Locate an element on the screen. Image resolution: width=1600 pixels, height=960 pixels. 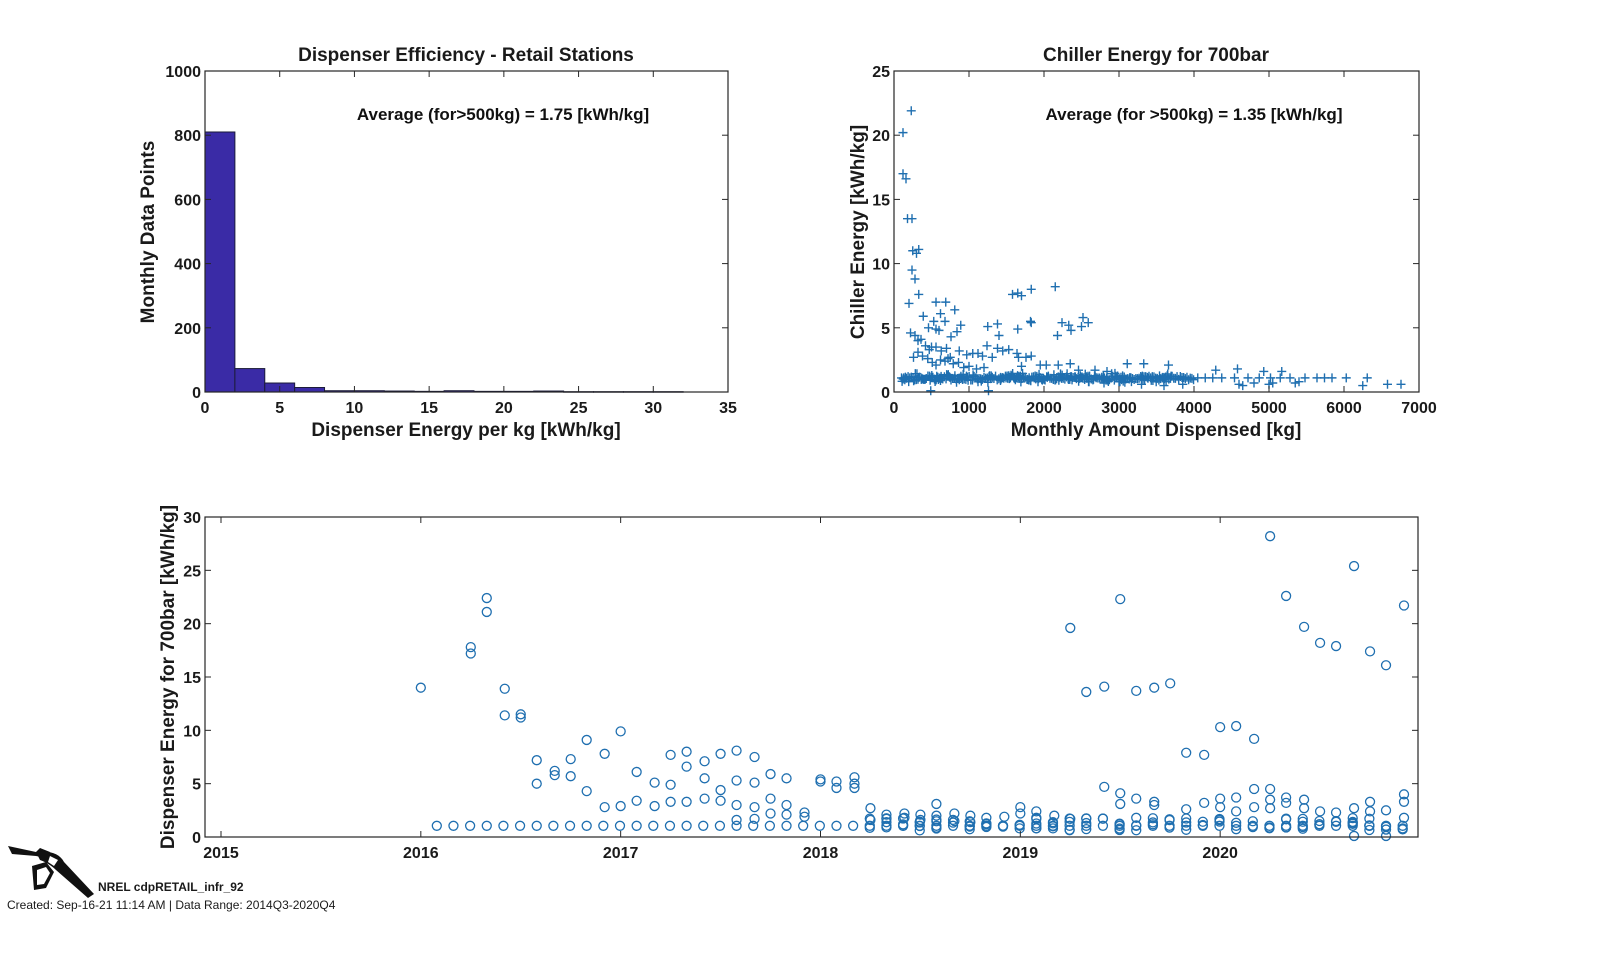
histogram-xtick-label: 10 is located at coordinates (355, 408).